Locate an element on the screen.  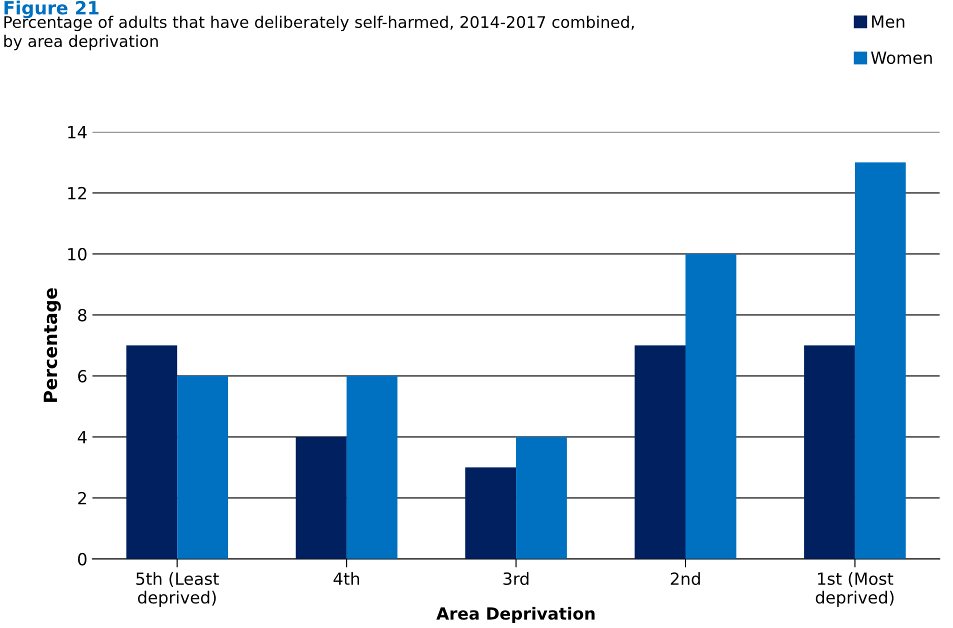
x-tick-label: 2nd is located at coordinates (685, 579).